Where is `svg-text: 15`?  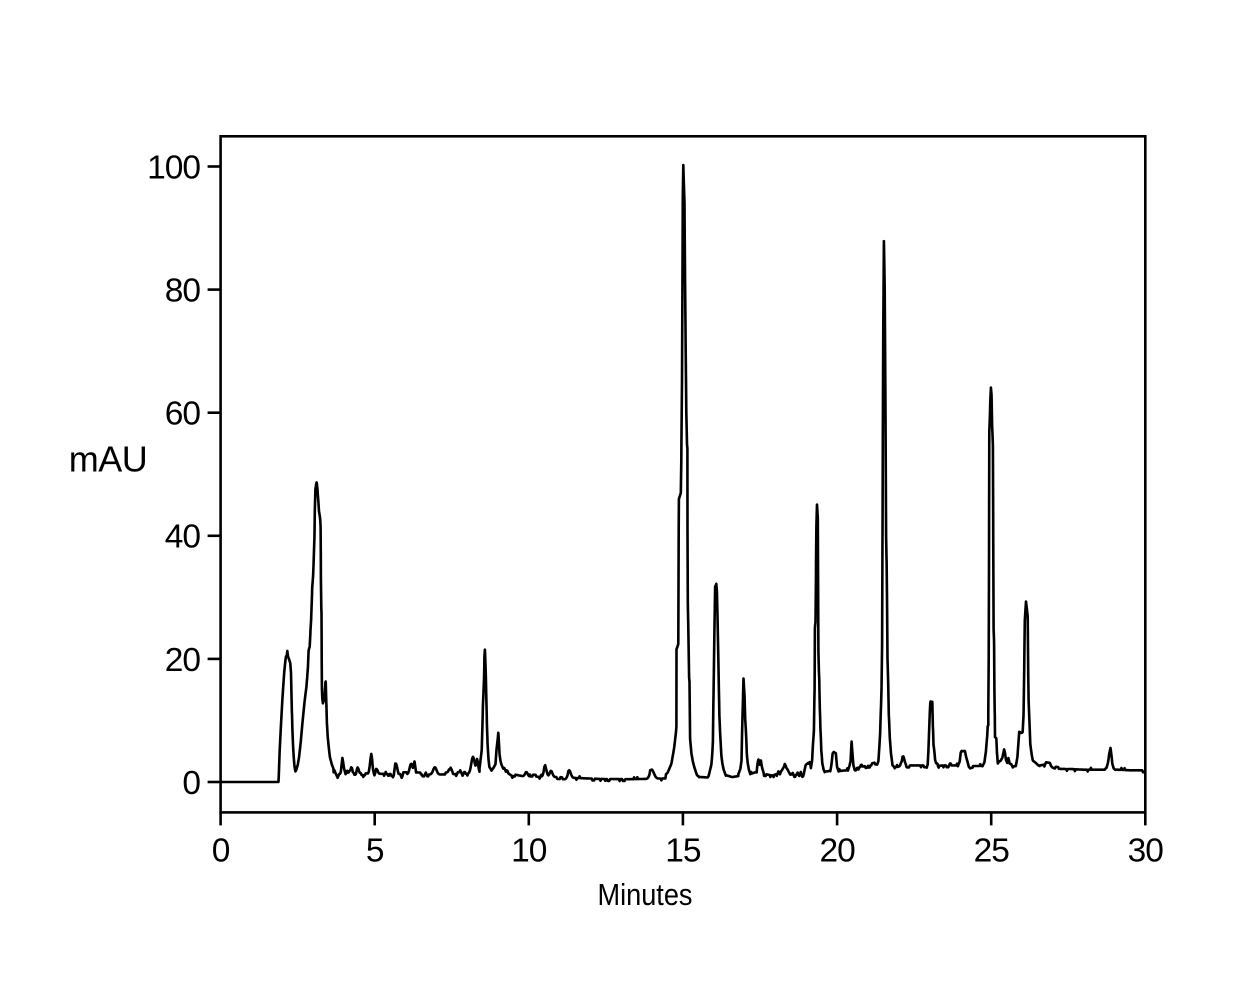
svg-text: 15 is located at coordinates (683, 851).